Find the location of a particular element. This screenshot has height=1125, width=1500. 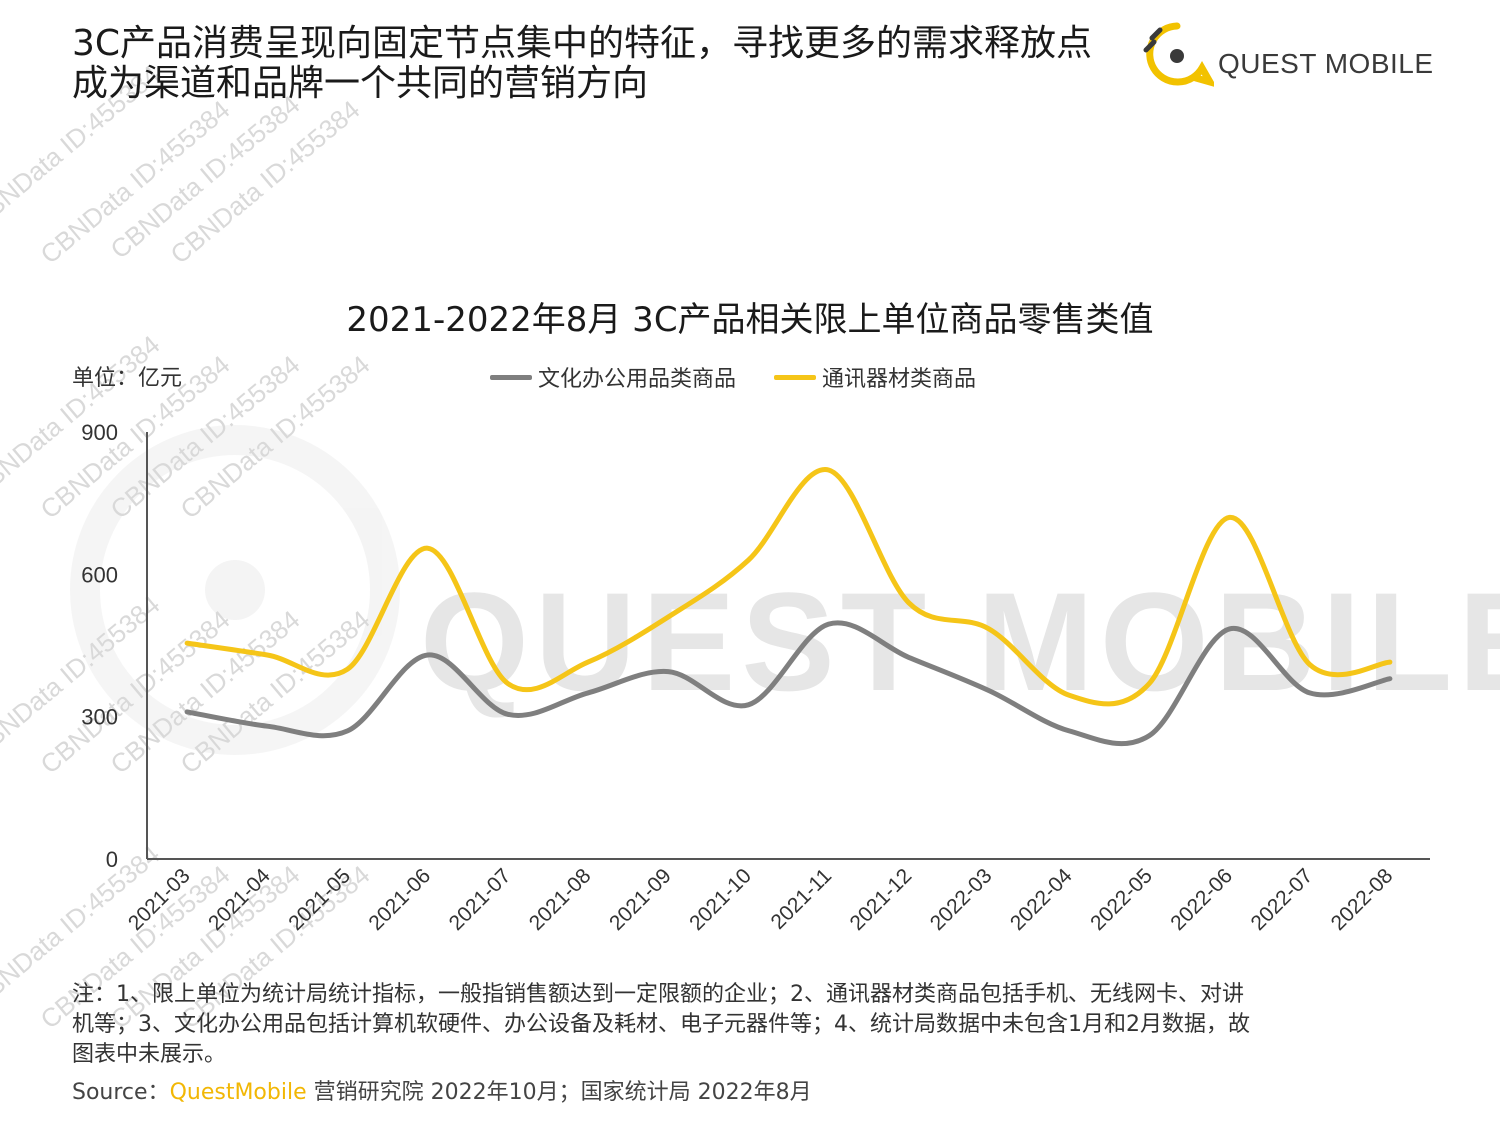

x-tick-label: 2021-07 is located at coordinates (480, 899).